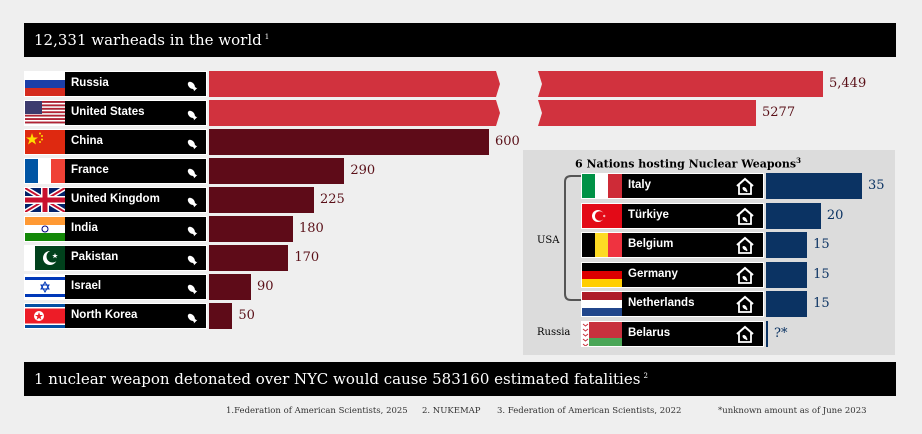  I want to click on data-label: 600, so click(507, 141).